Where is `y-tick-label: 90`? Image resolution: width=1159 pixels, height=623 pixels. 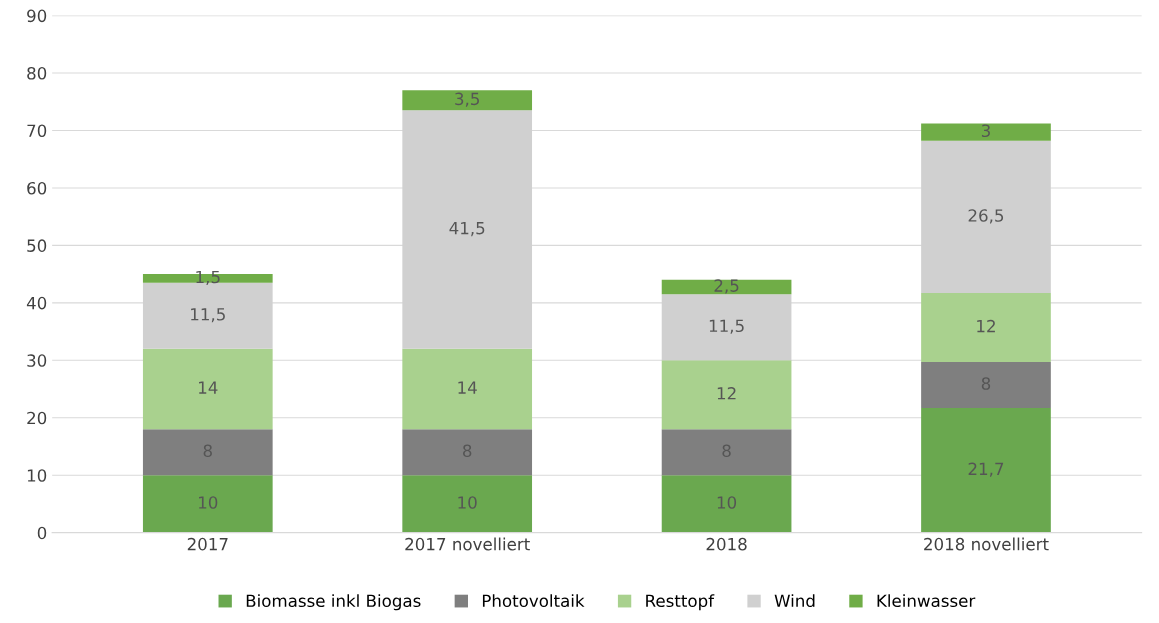 y-tick-label: 90 is located at coordinates (37, 16).